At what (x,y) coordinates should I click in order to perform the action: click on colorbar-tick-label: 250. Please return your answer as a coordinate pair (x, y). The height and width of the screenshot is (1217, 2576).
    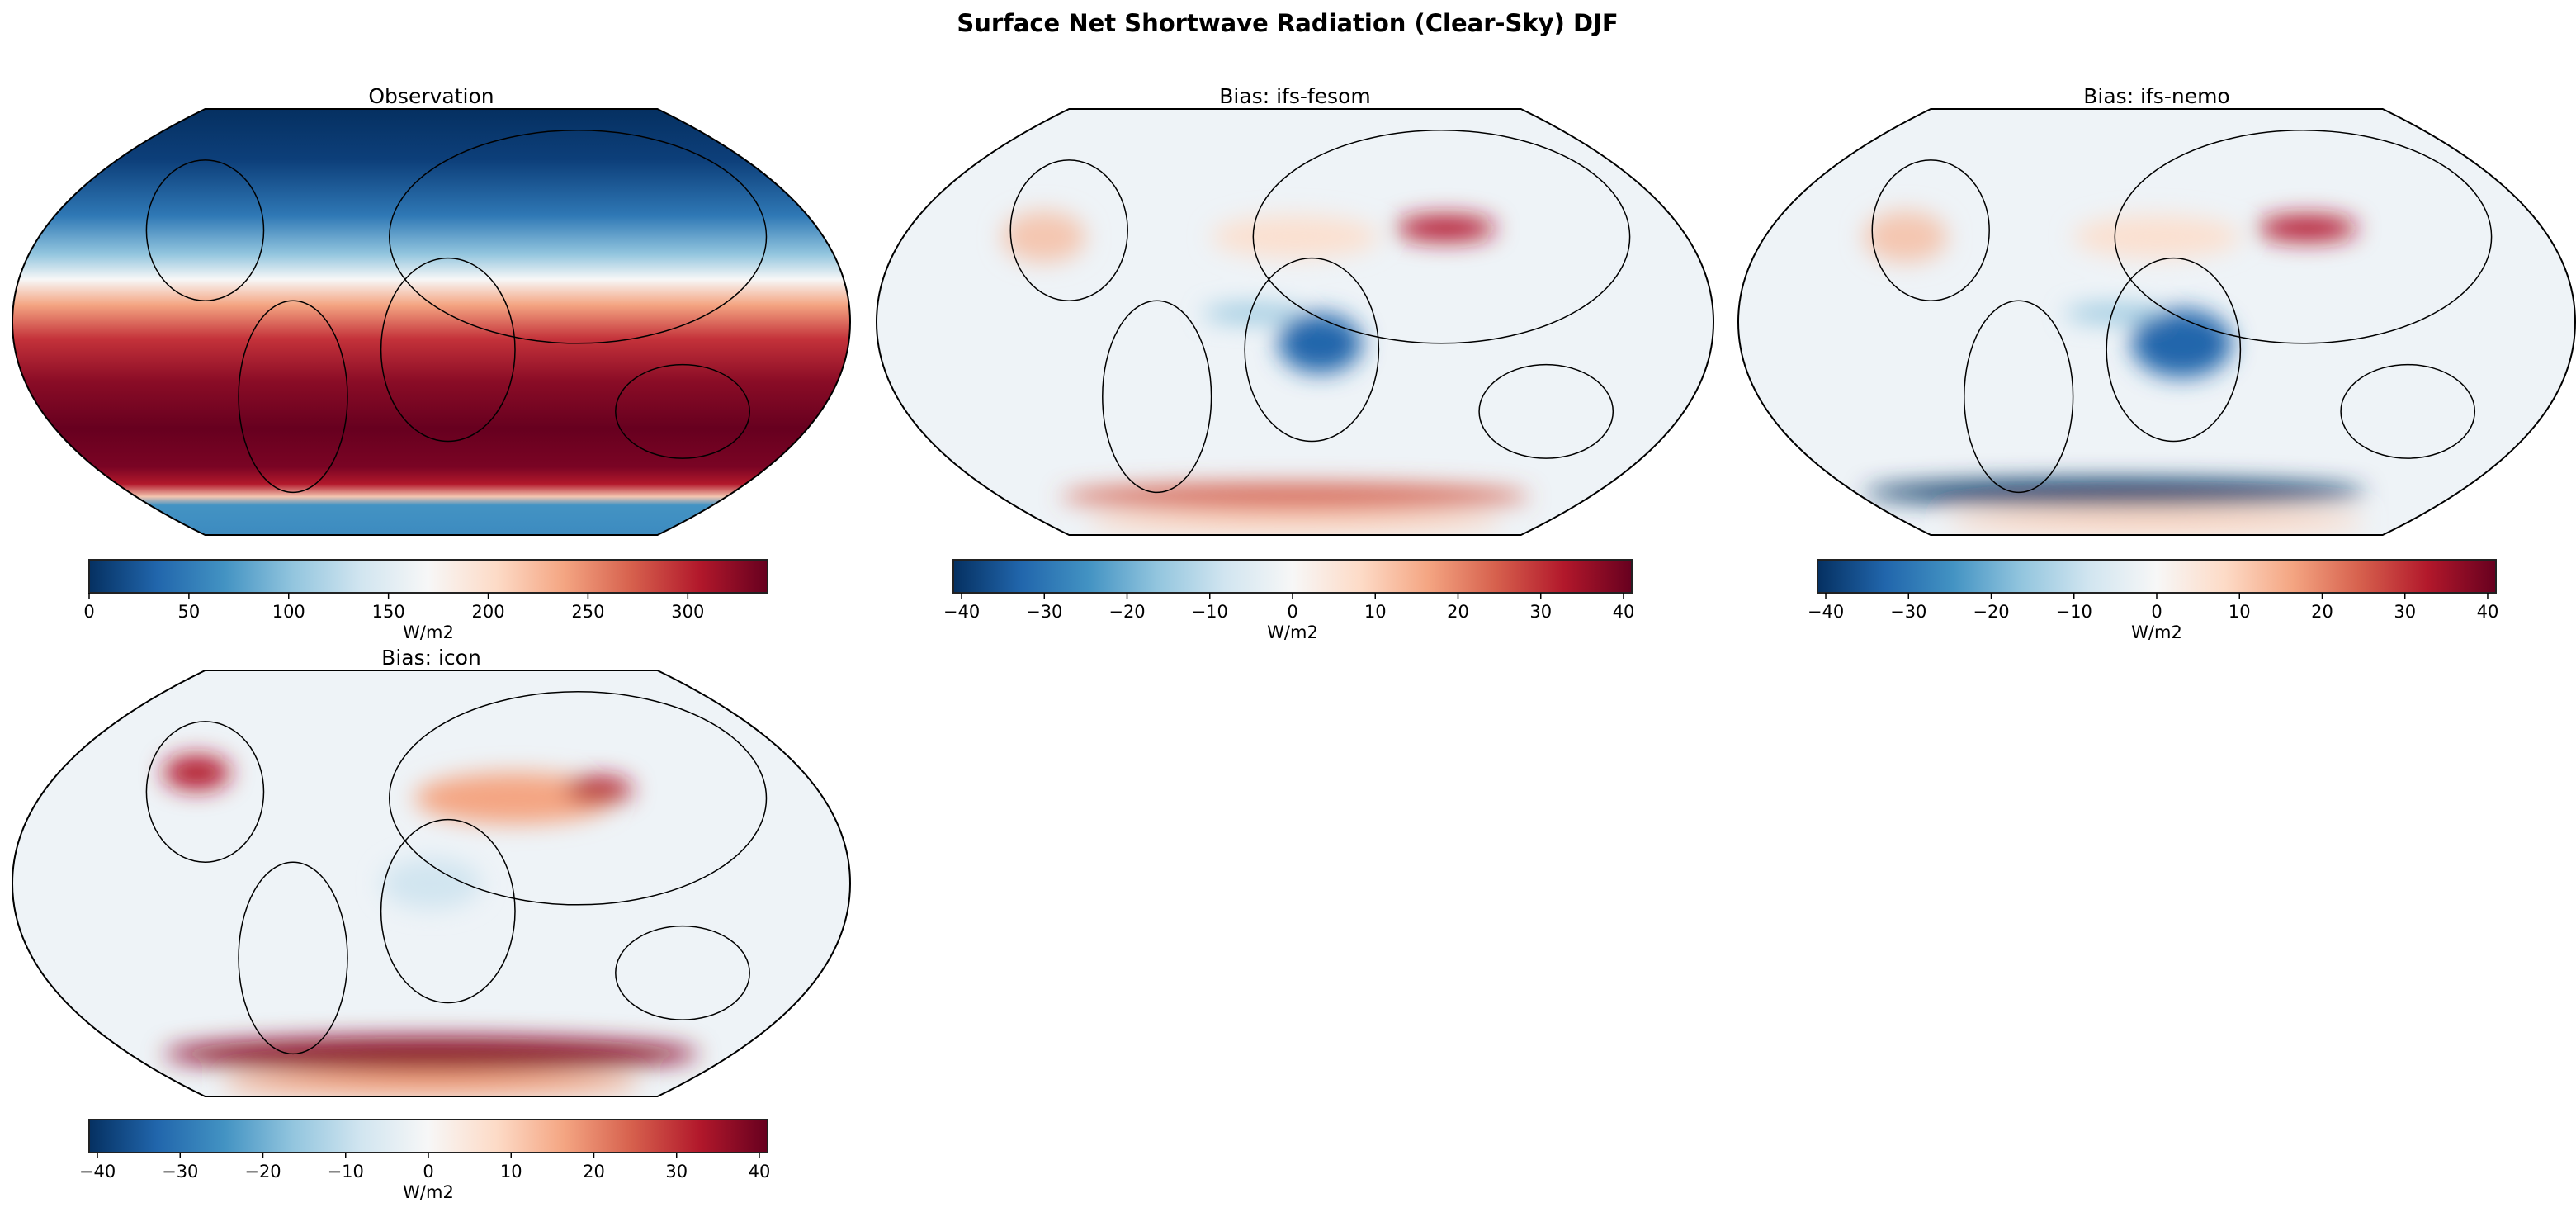
    Looking at the image, I should click on (587, 612).